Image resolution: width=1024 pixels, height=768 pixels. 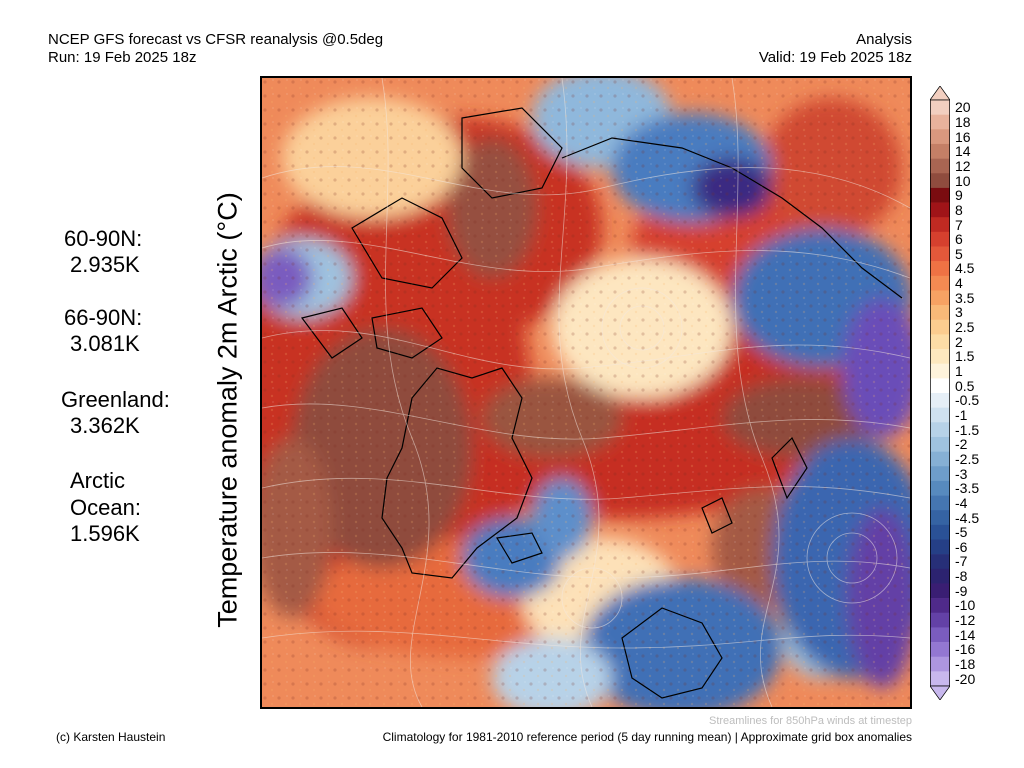 What do you see at coordinates (961, 546) in the screenshot?
I see `colorbar-tick-label: -6` at bounding box center [961, 546].